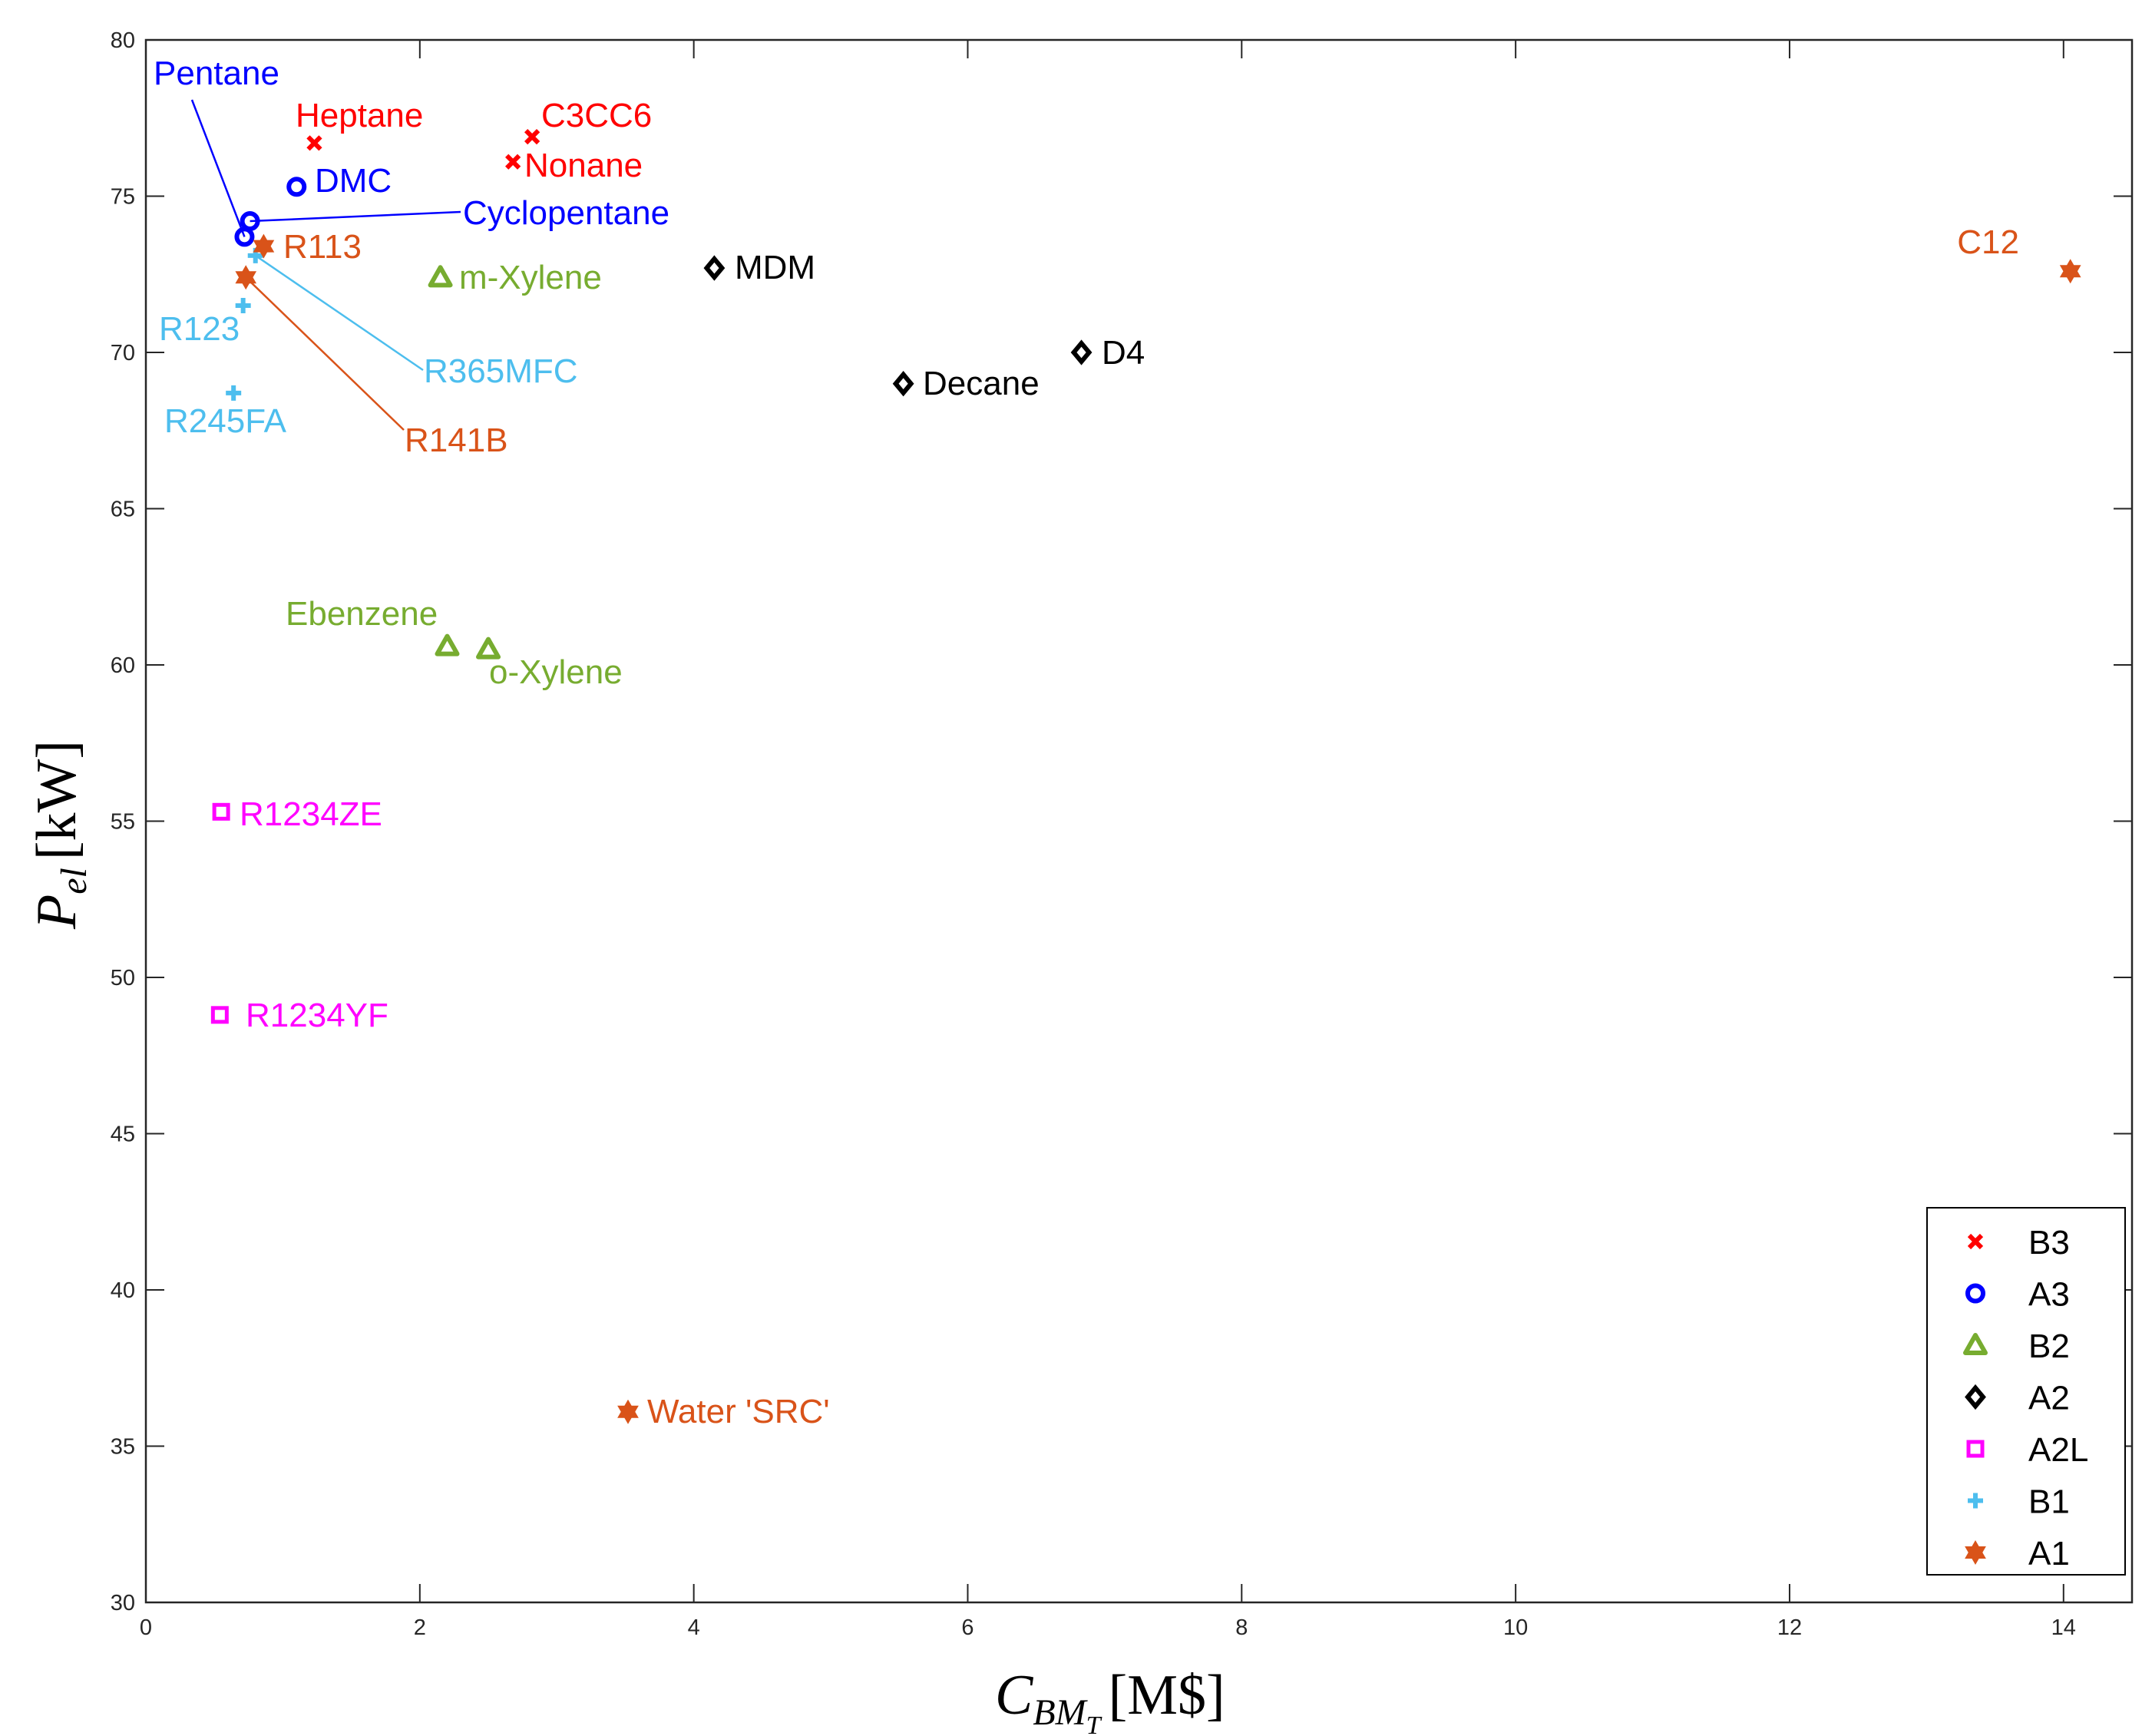 The height and width of the screenshot is (1736, 2142). I want to click on x-tick-label: 10, so click(1515, 1627).